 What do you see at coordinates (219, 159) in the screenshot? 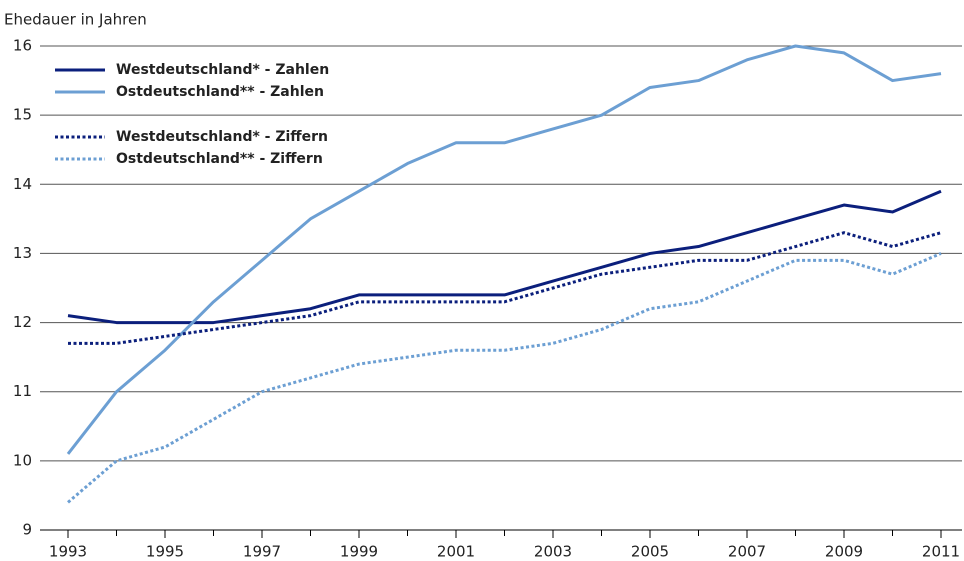
I see `legend-label: Ostdeutschland** - Ziffern` at bounding box center [219, 159].